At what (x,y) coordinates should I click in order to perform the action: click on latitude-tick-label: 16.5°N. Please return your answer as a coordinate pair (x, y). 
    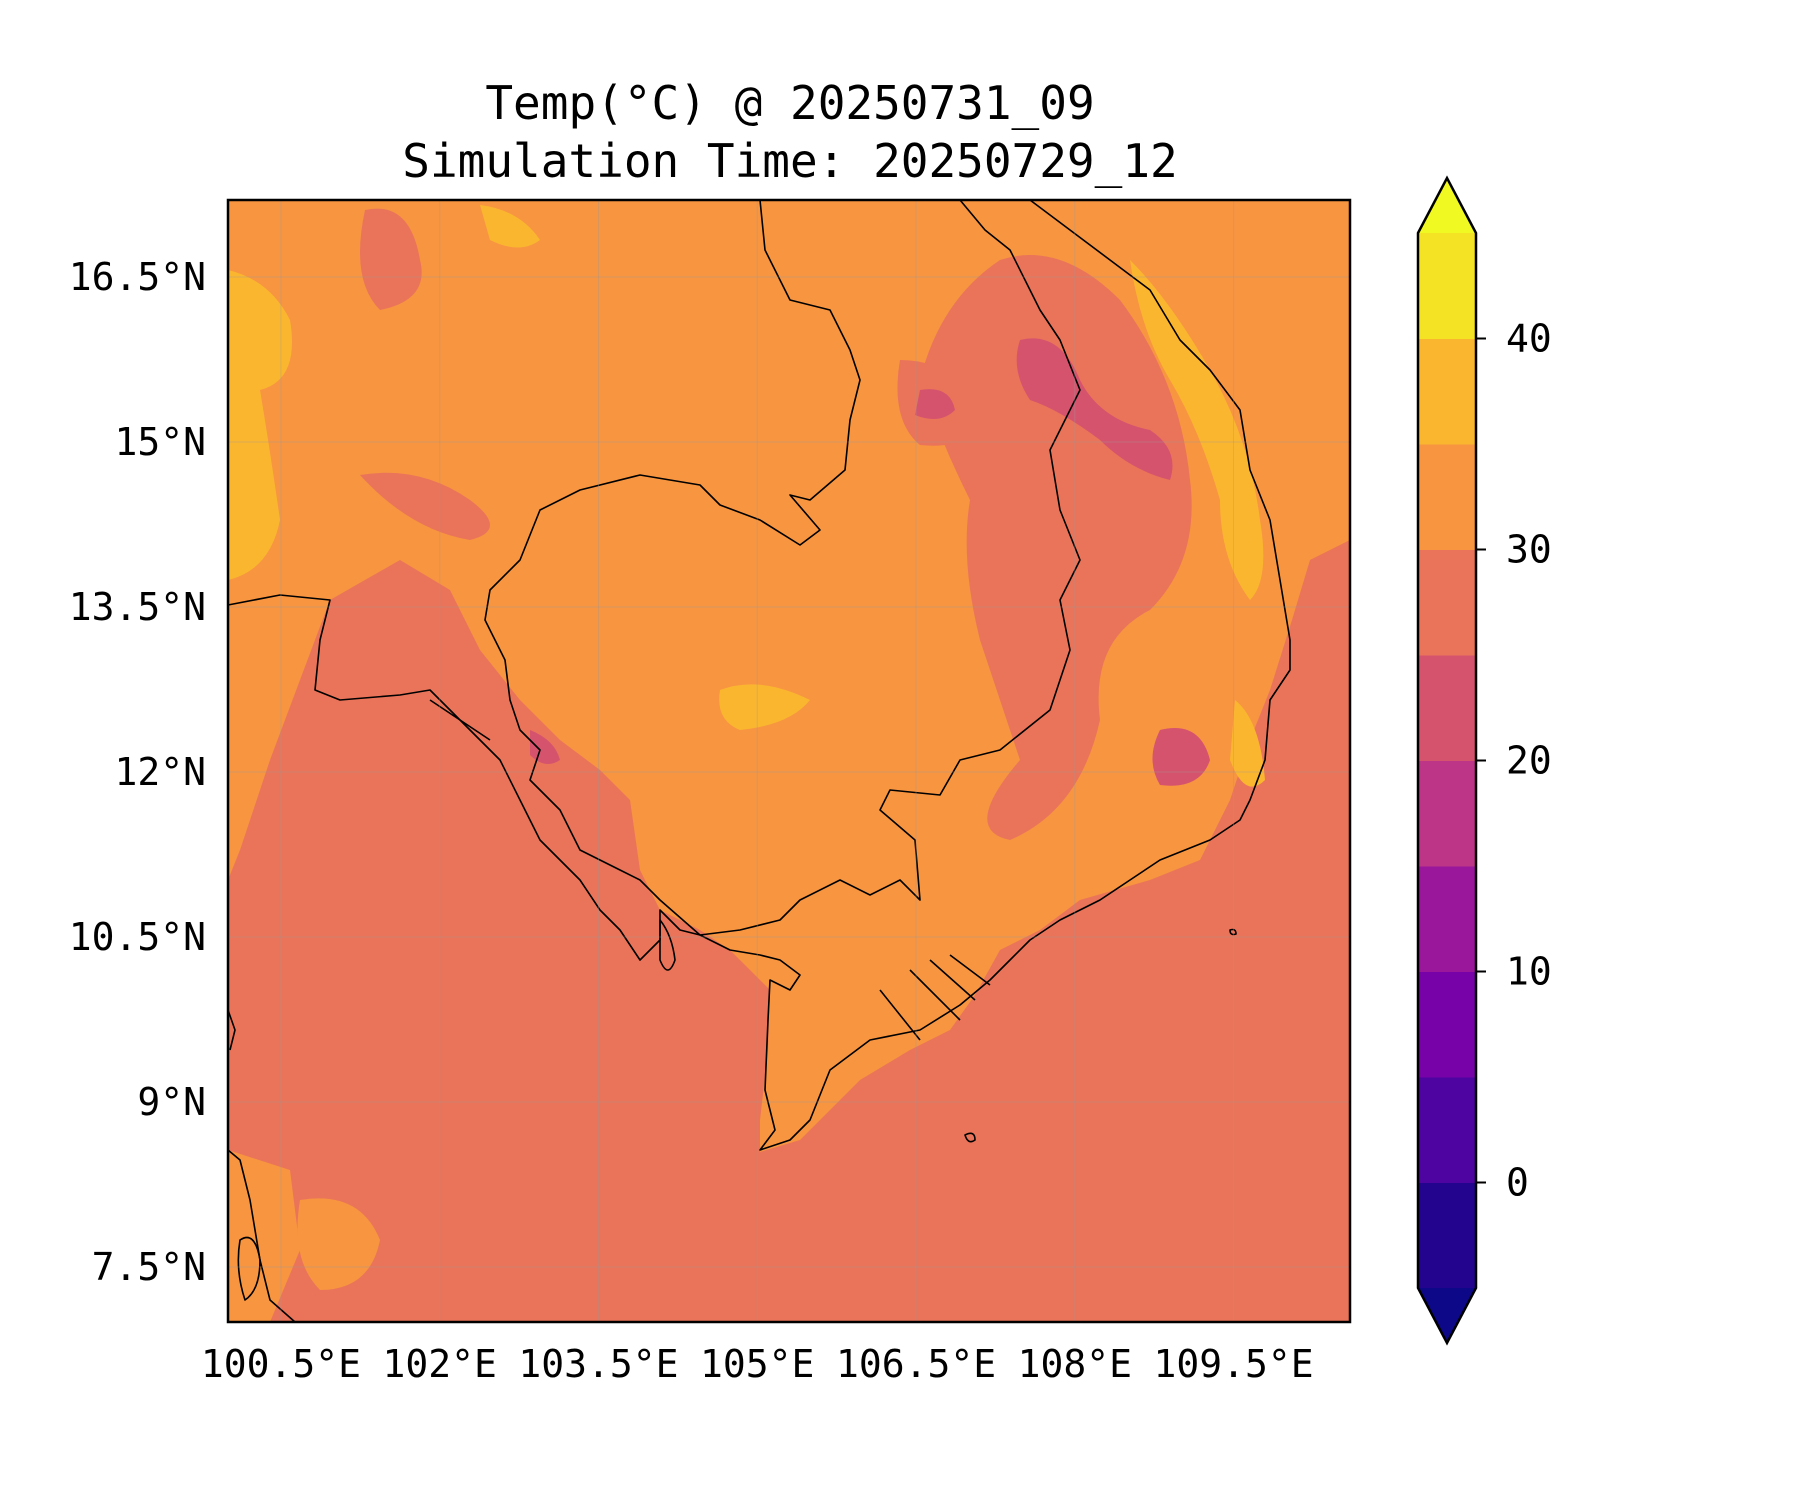
    Looking at the image, I should click on (137, 277).